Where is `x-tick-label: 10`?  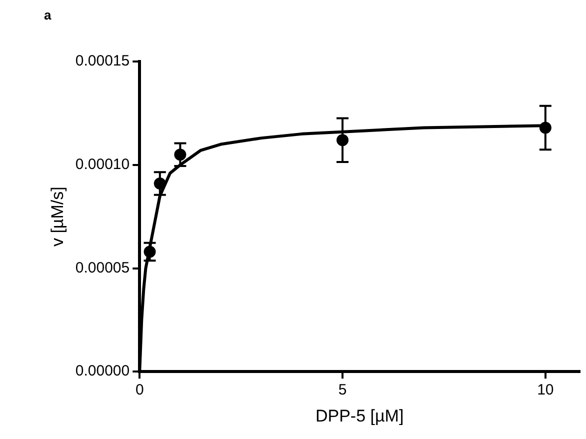 x-tick-label: 10 is located at coordinates (545, 390).